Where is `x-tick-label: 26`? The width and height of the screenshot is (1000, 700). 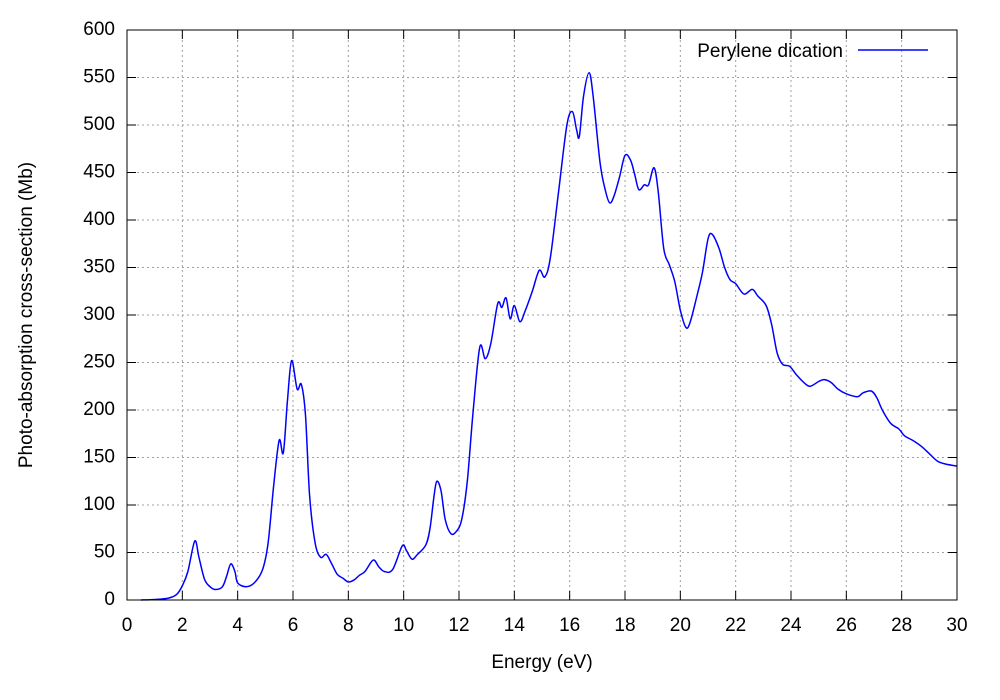 x-tick-label: 26 is located at coordinates (846, 625).